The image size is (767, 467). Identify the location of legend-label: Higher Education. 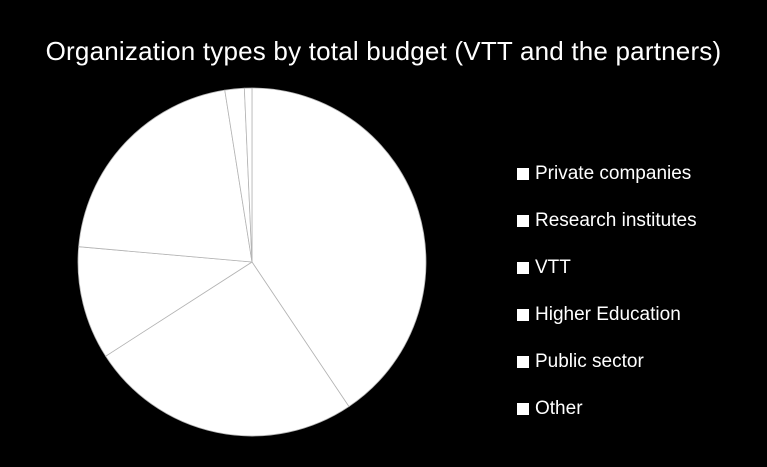
(608, 314).